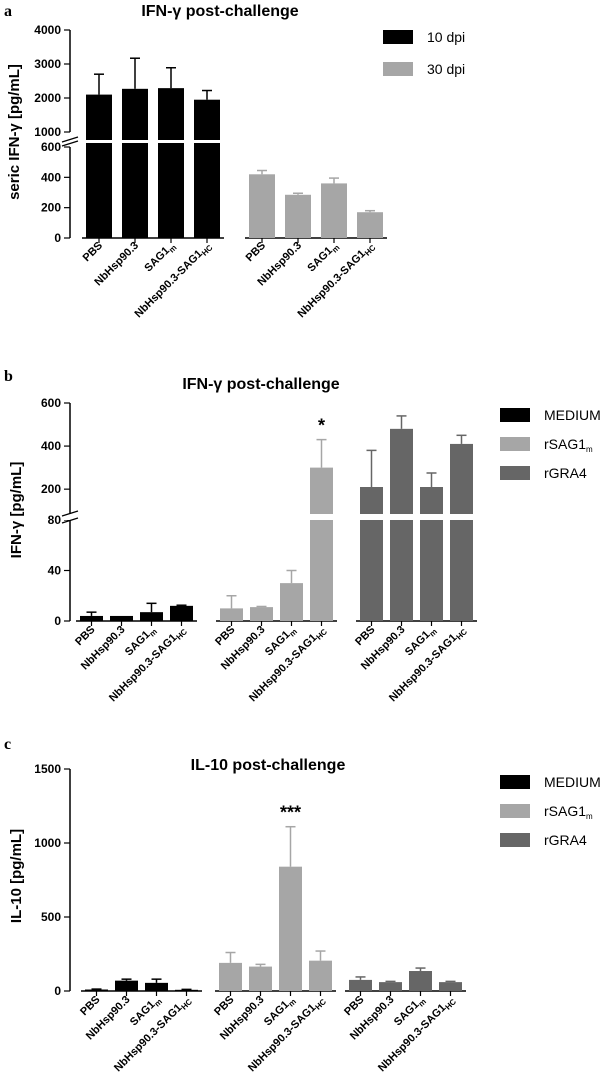  I want to click on legend-label-text: 30 dpi, so click(446, 69).